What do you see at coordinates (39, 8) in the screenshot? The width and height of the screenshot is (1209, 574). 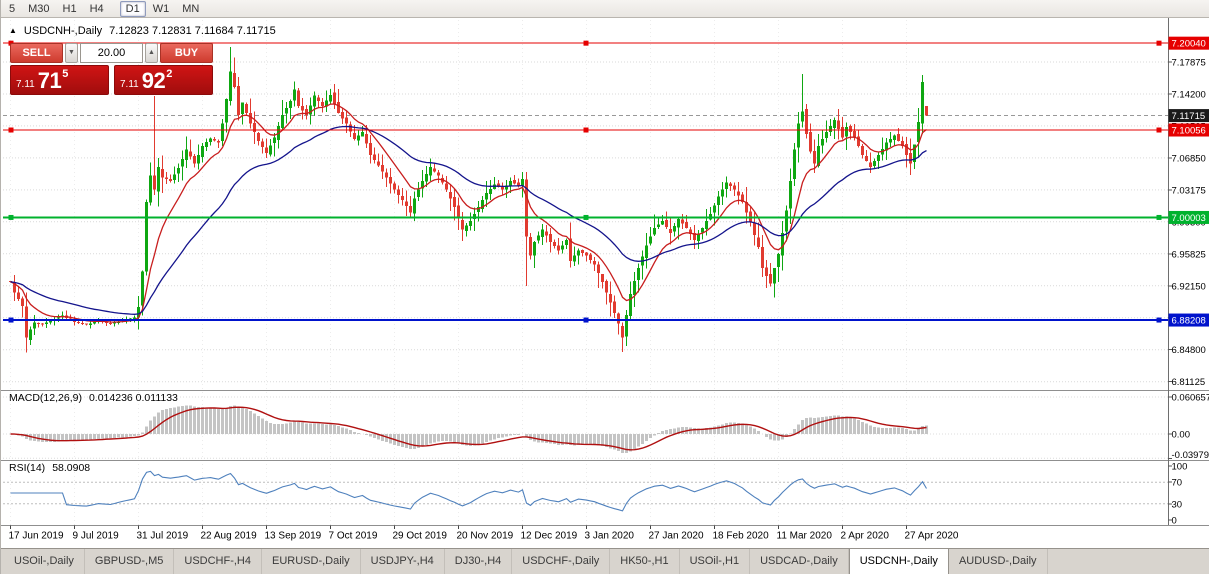 I see `timeframe-button-M30: M30` at bounding box center [39, 8].